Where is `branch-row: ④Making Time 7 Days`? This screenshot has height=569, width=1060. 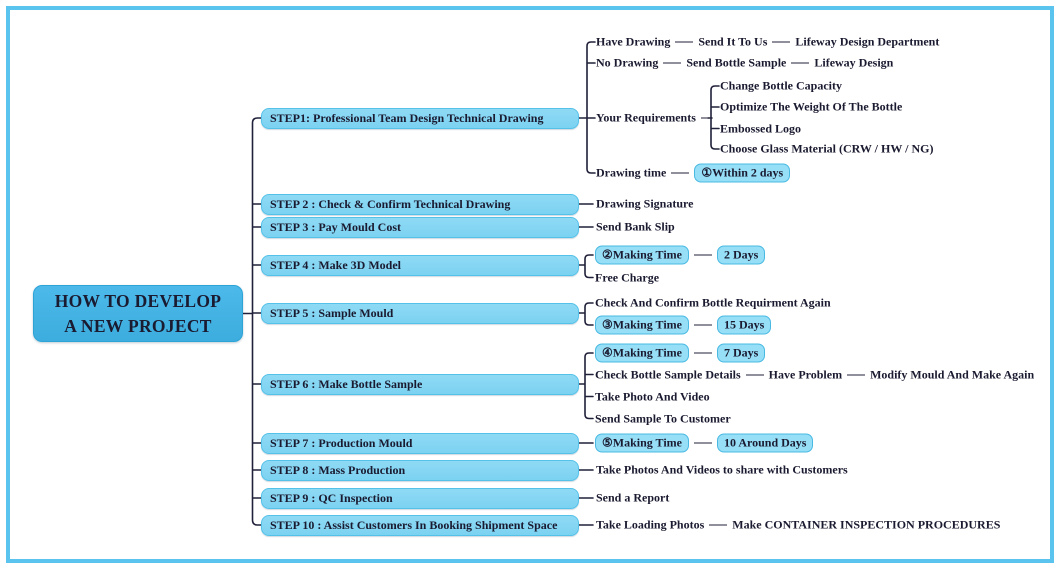
branch-row: ④Making Time 7 Days is located at coordinates (680, 353).